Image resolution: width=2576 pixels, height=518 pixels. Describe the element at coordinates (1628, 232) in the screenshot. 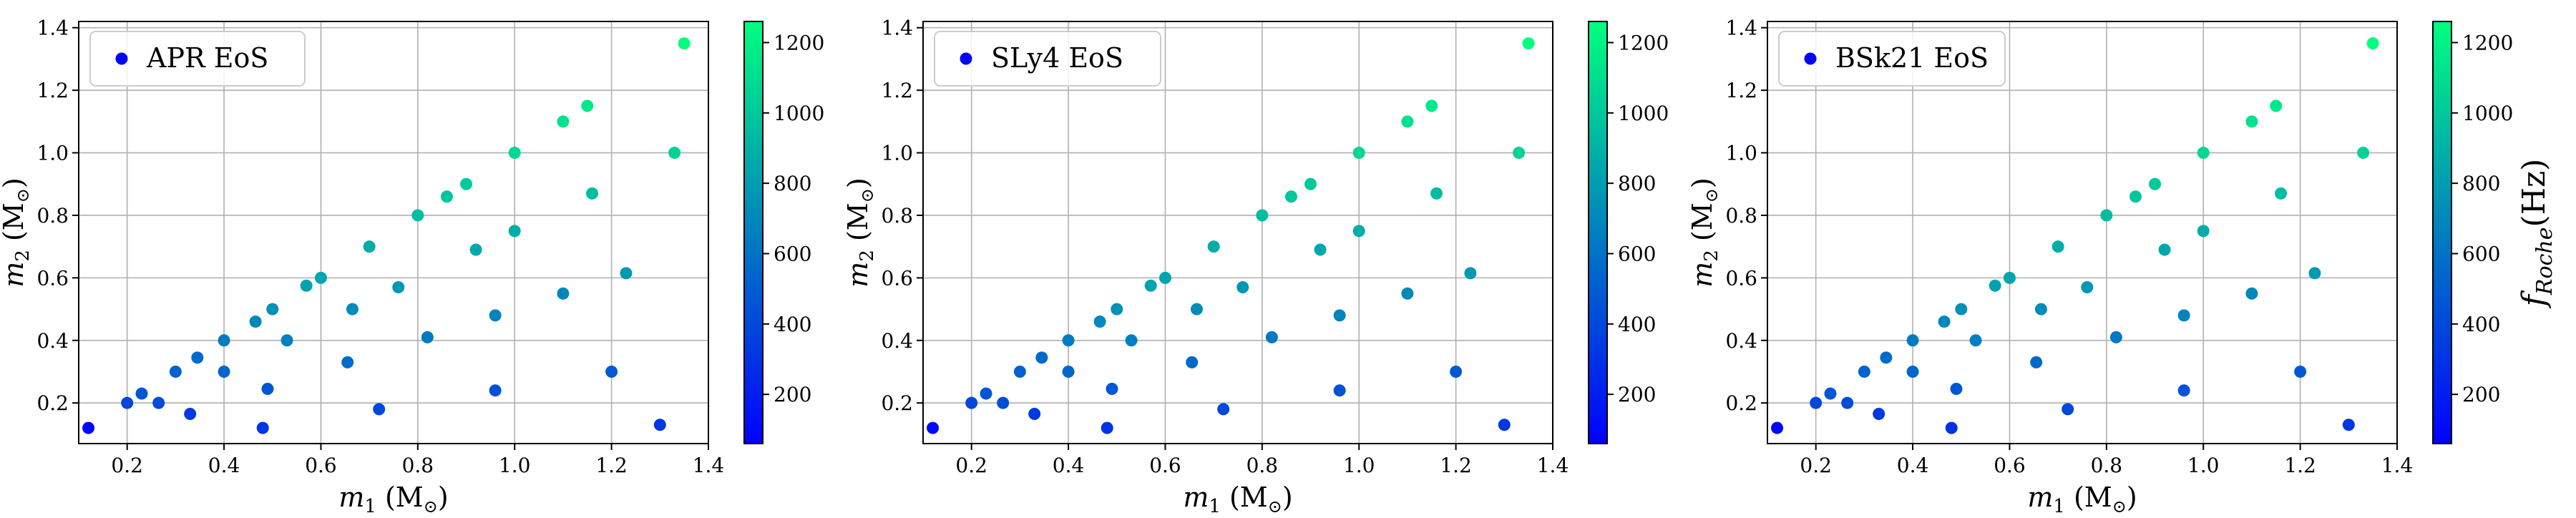

I see `colorbar: 200 400 600 800 1000 1200` at that location.